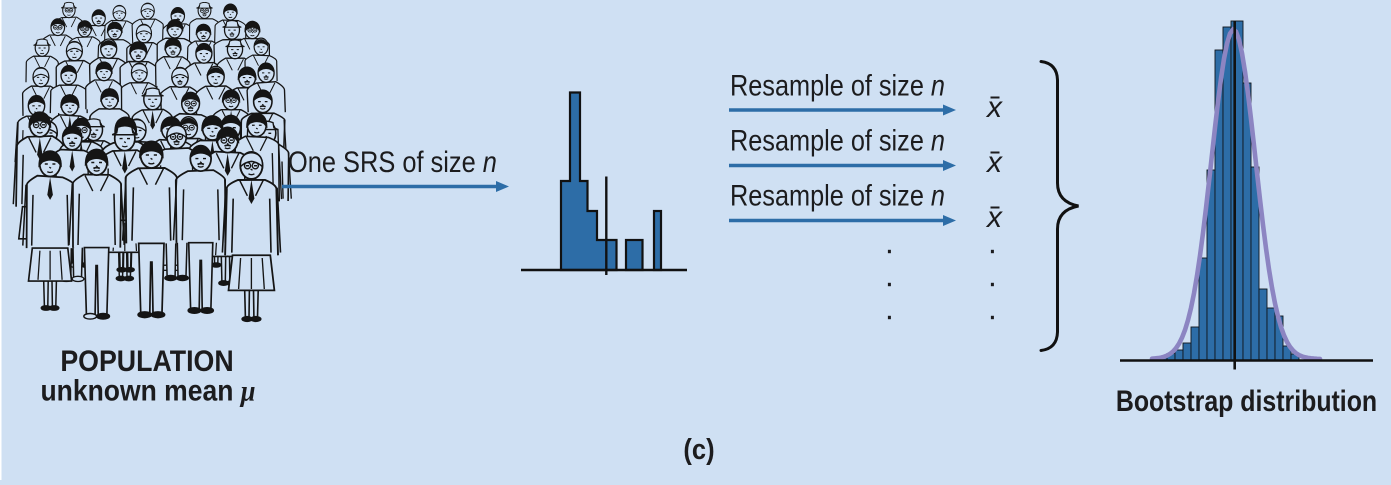  I want to click on svg-text: POPULATION, so click(146, 362).